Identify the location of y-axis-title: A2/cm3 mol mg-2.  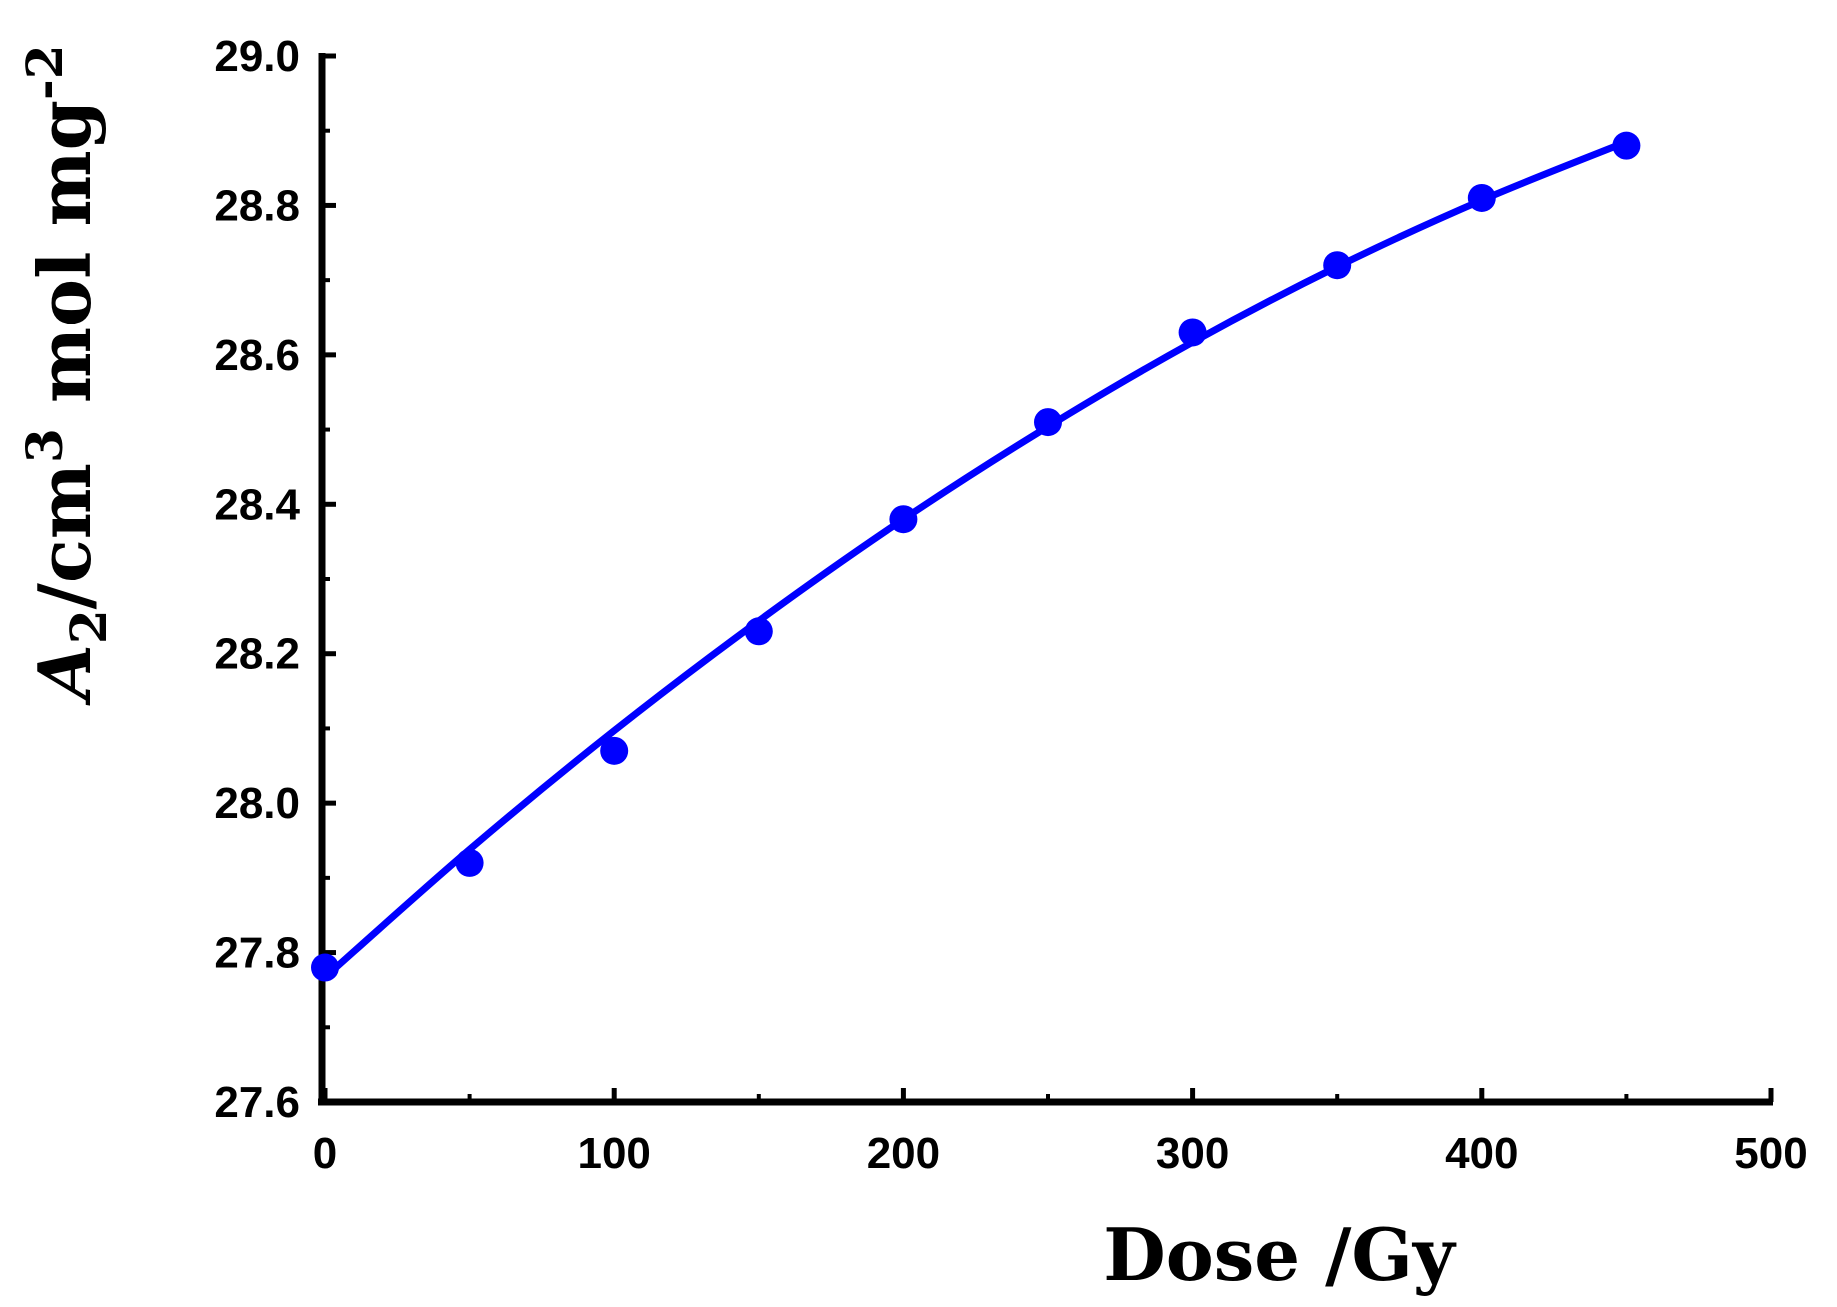
(66, 375).